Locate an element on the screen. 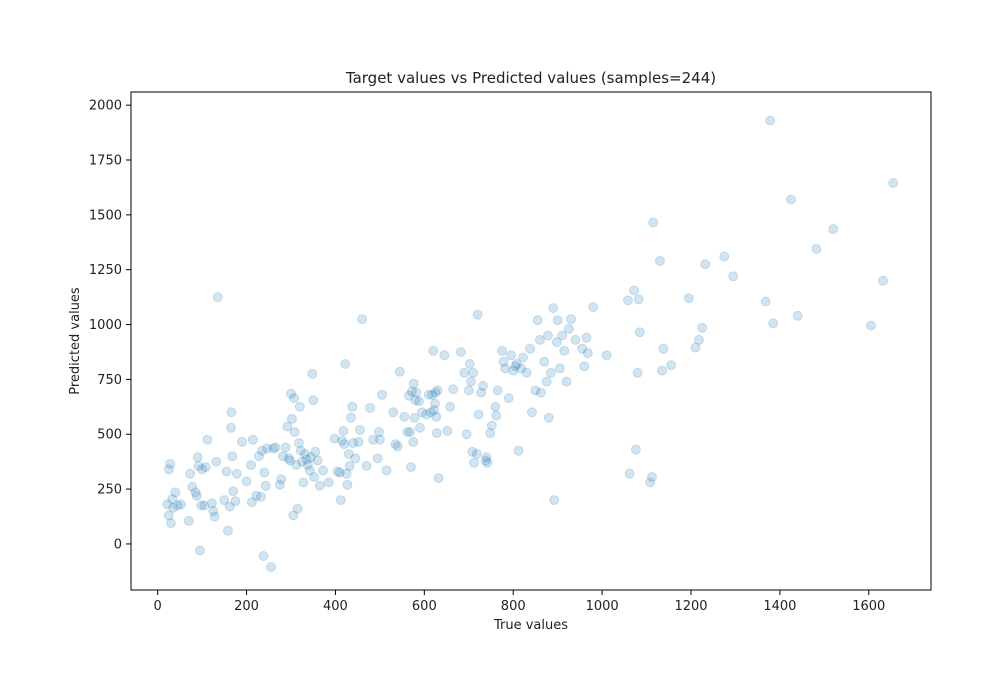 The width and height of the screenshot is (1000, 700). x-tick-label: 800 is located at coordinates (513, 606).